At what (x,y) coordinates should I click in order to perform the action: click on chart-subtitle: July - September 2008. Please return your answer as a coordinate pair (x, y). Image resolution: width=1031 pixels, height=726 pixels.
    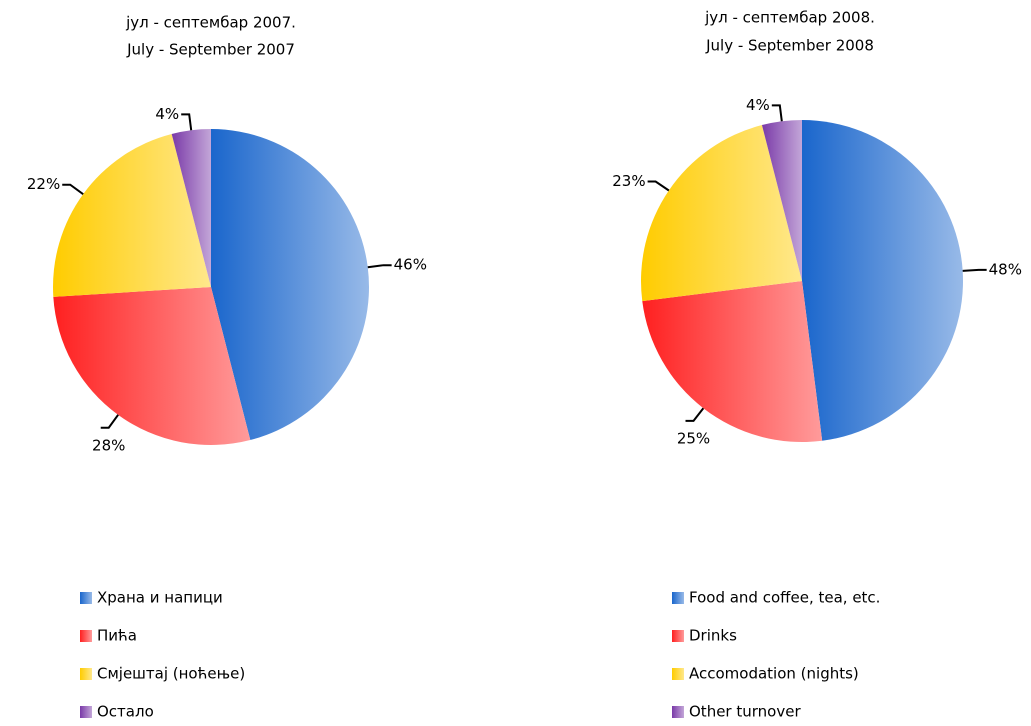
    Looking at the image, I should click on (789, 46).